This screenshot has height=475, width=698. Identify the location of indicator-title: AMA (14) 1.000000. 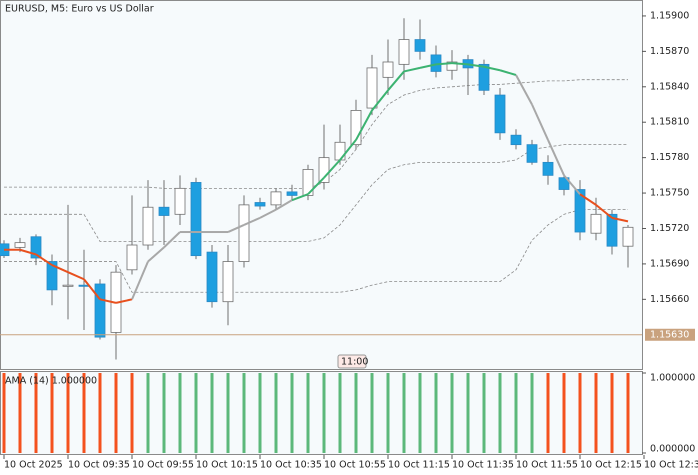
(51, 381).